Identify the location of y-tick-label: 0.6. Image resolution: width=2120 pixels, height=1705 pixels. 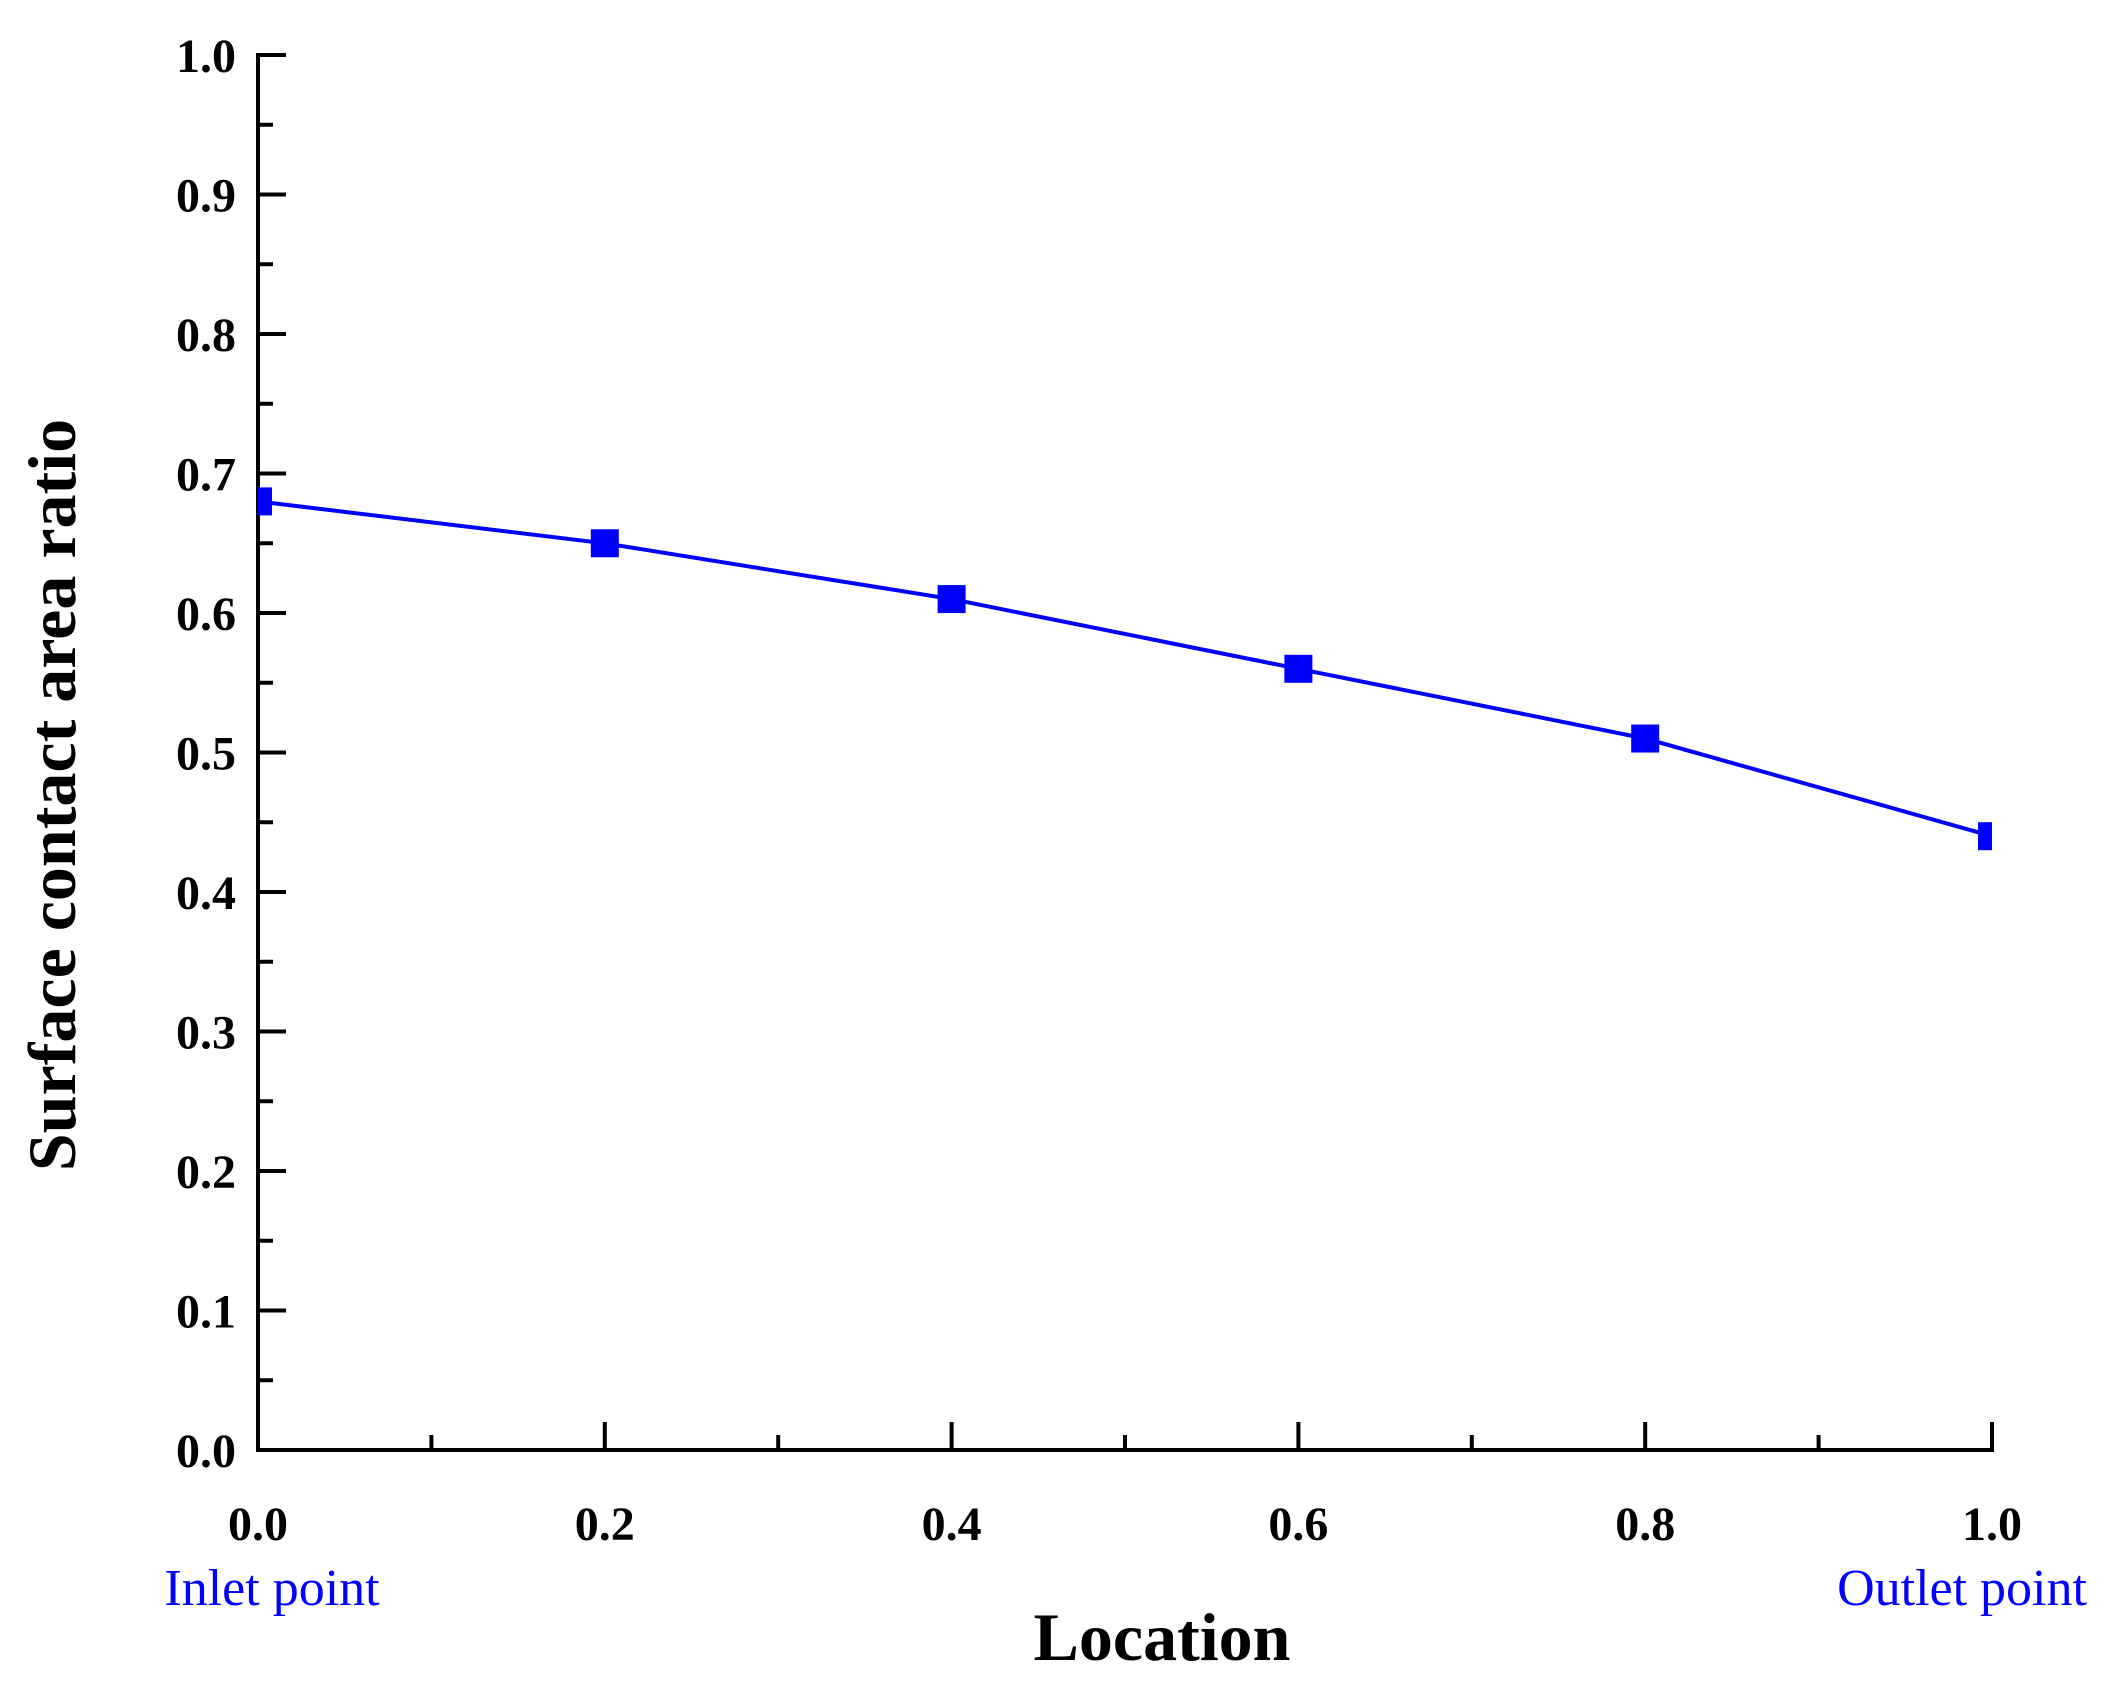
(206, 614).